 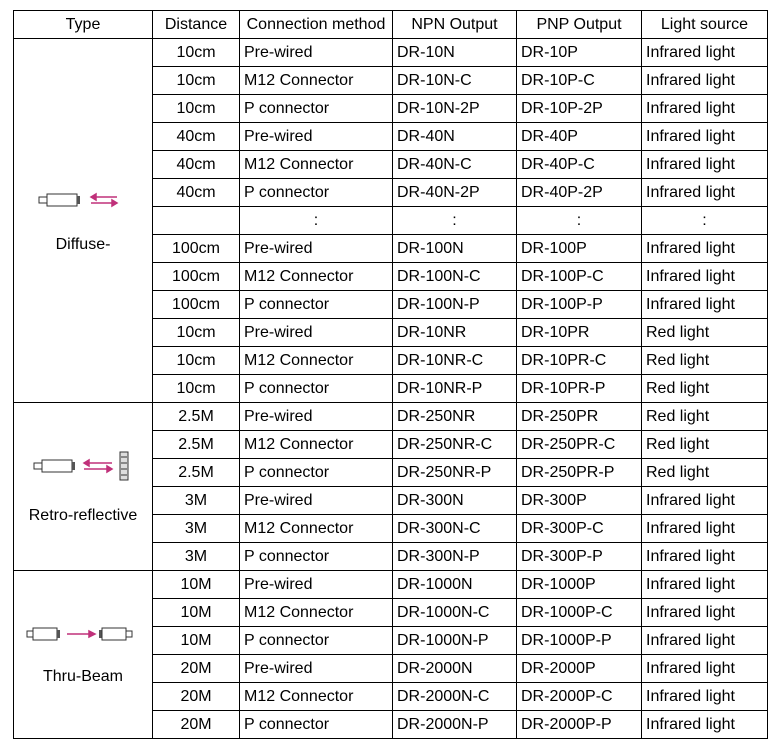 What do you see at coordinates (454, 192) in the screenshot?
I see `table-cell: DR-40N-2P` at bounding box center [454, 192].